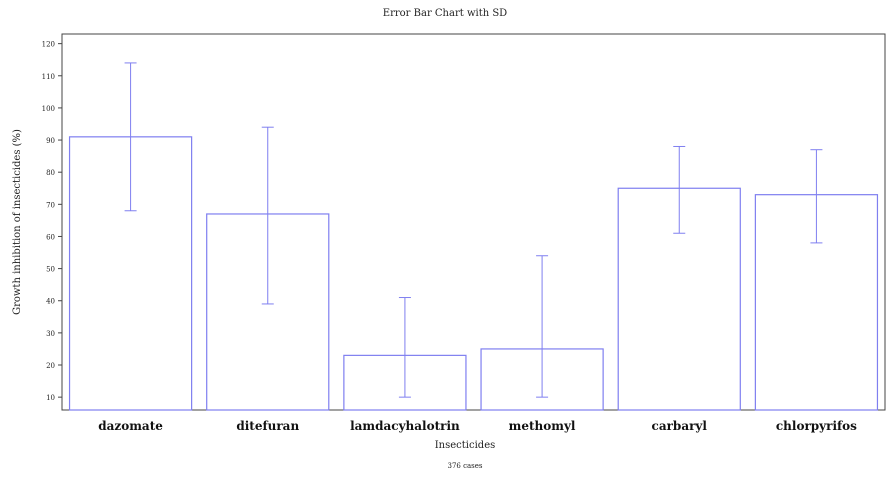 The width and height of the screenshot is (890, 477). I want to click on y-tick-label: 10, so click(50, 398).